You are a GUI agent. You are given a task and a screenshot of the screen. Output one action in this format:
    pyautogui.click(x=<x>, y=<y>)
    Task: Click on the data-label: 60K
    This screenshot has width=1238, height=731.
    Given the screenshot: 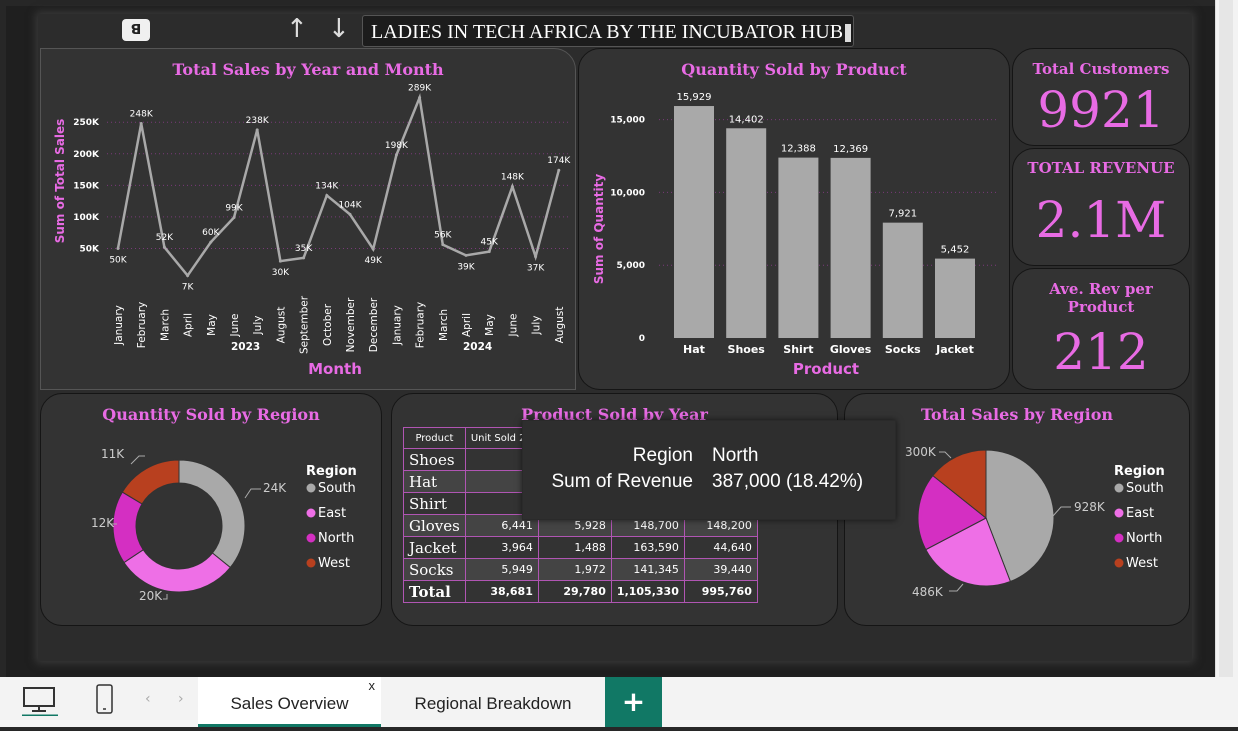 What is the action you would take?
    pyautogui.click(x=211, y=233)
    